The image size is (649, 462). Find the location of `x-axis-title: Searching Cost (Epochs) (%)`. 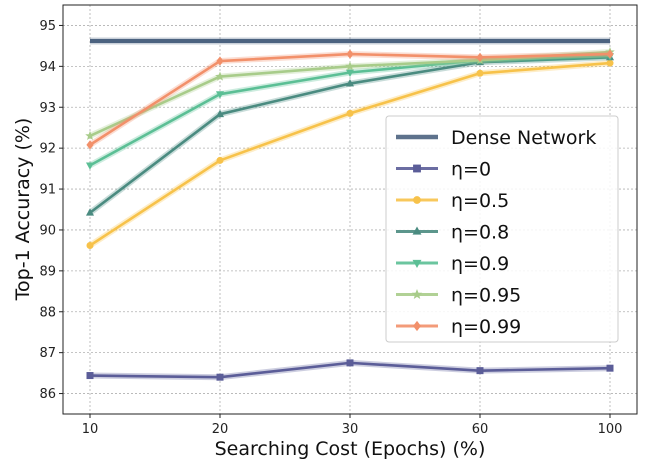

x-axis-title: Searching Cost (Epochs) (%) is located at coordinates (350, 449).